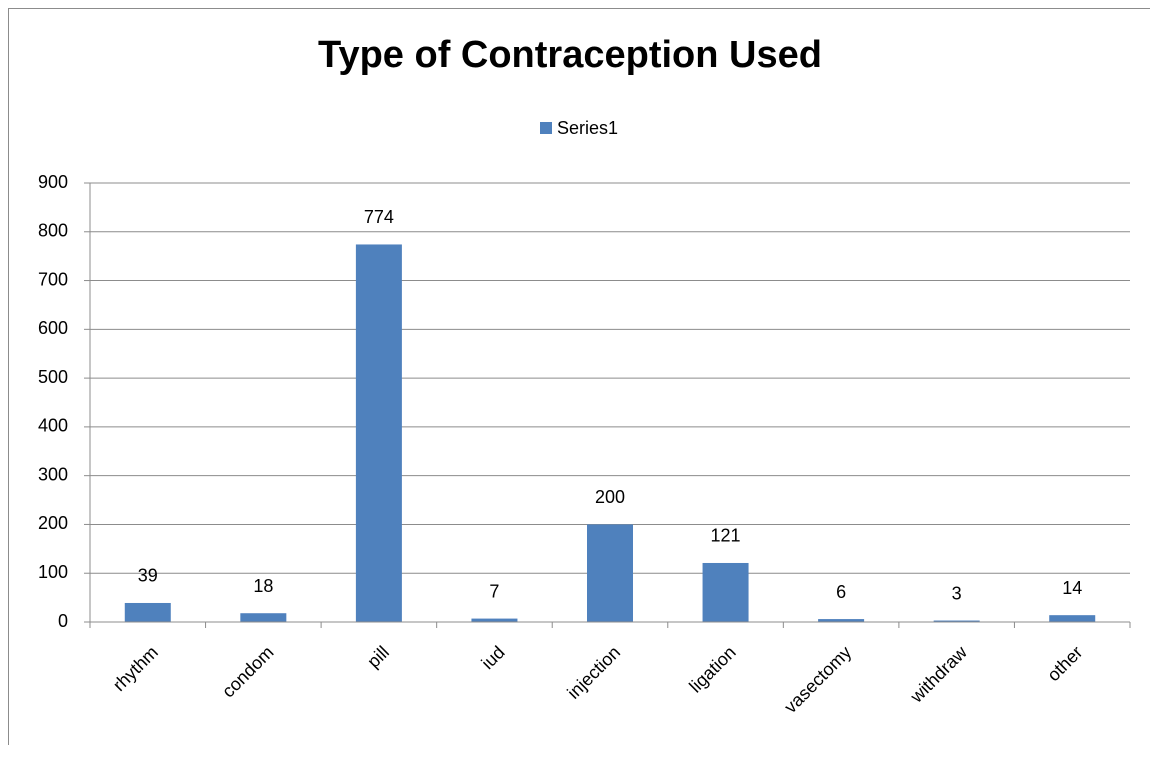 The width and height of the screenshot is (1150, 759). Describe the element at coordinates (546, 128) in the screenshot. I see `legend-swatch` at that location.